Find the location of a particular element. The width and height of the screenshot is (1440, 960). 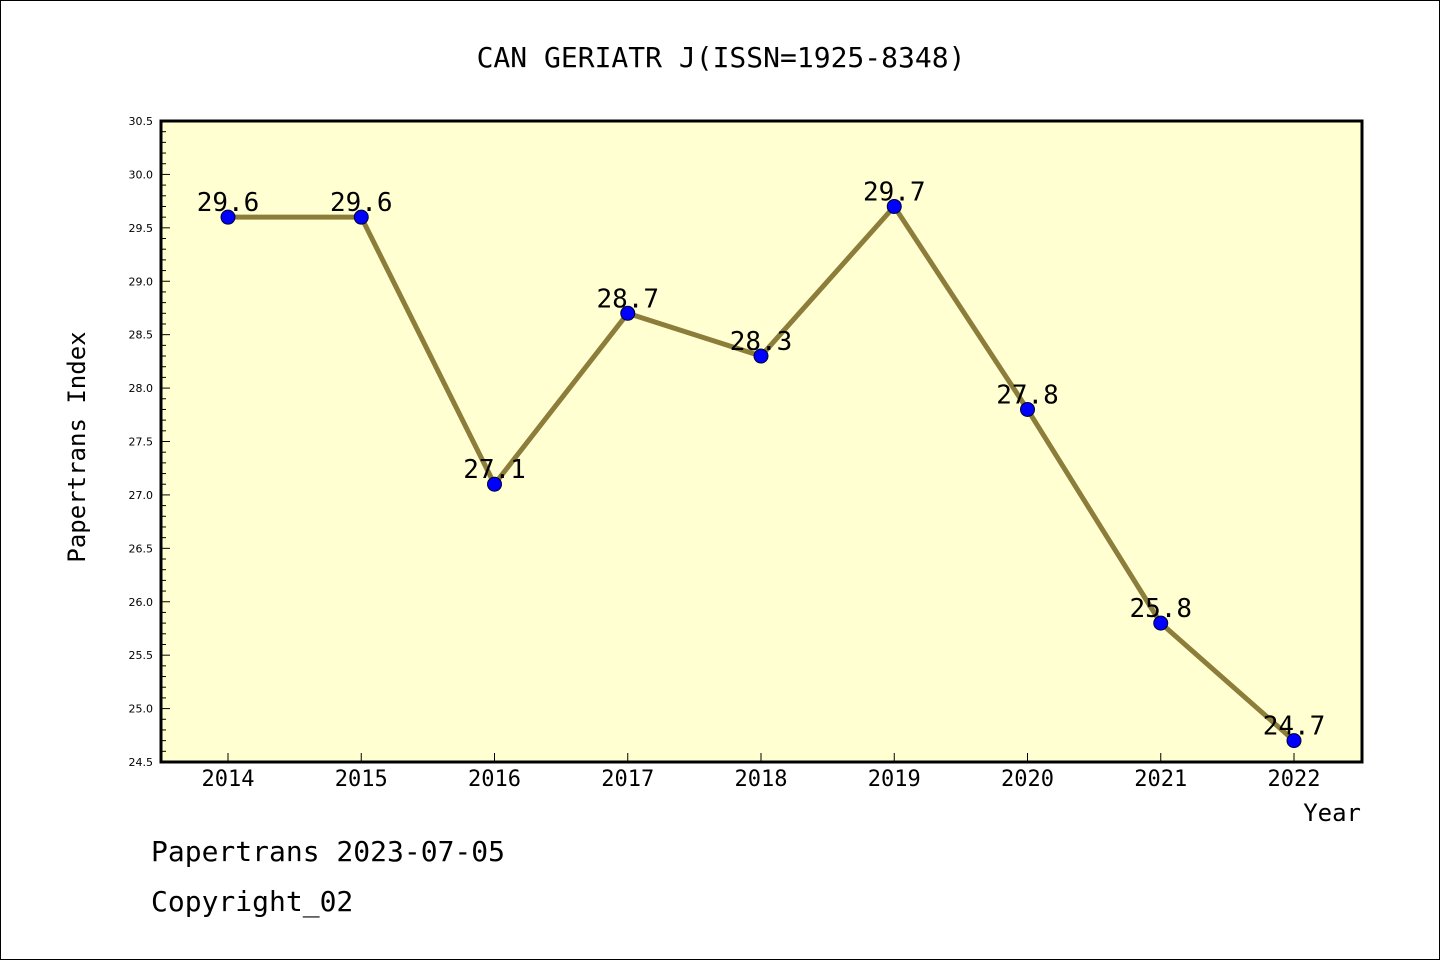

y-tick-label: 28.5 is located at coordinates (141, 335).